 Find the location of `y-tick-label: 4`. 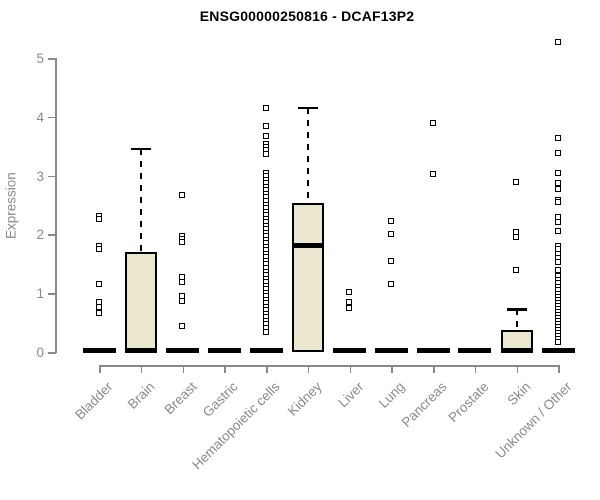

y-tick-label: 4 is located at coordinates (40, 117).